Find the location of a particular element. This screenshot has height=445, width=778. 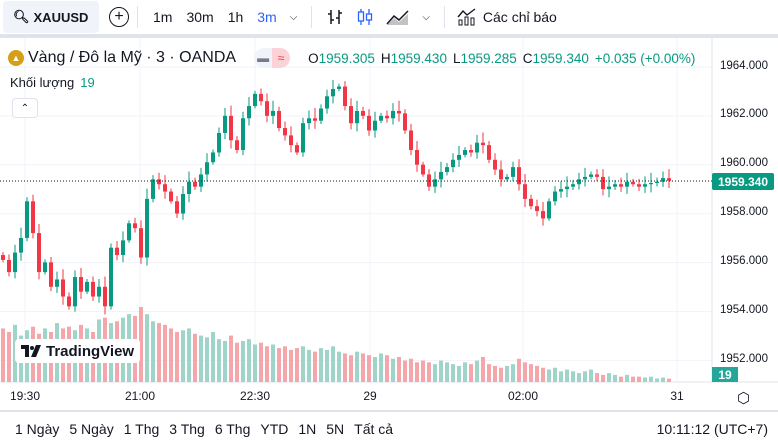

price-tick: 1964.000 is located at coordinates (744, 66).